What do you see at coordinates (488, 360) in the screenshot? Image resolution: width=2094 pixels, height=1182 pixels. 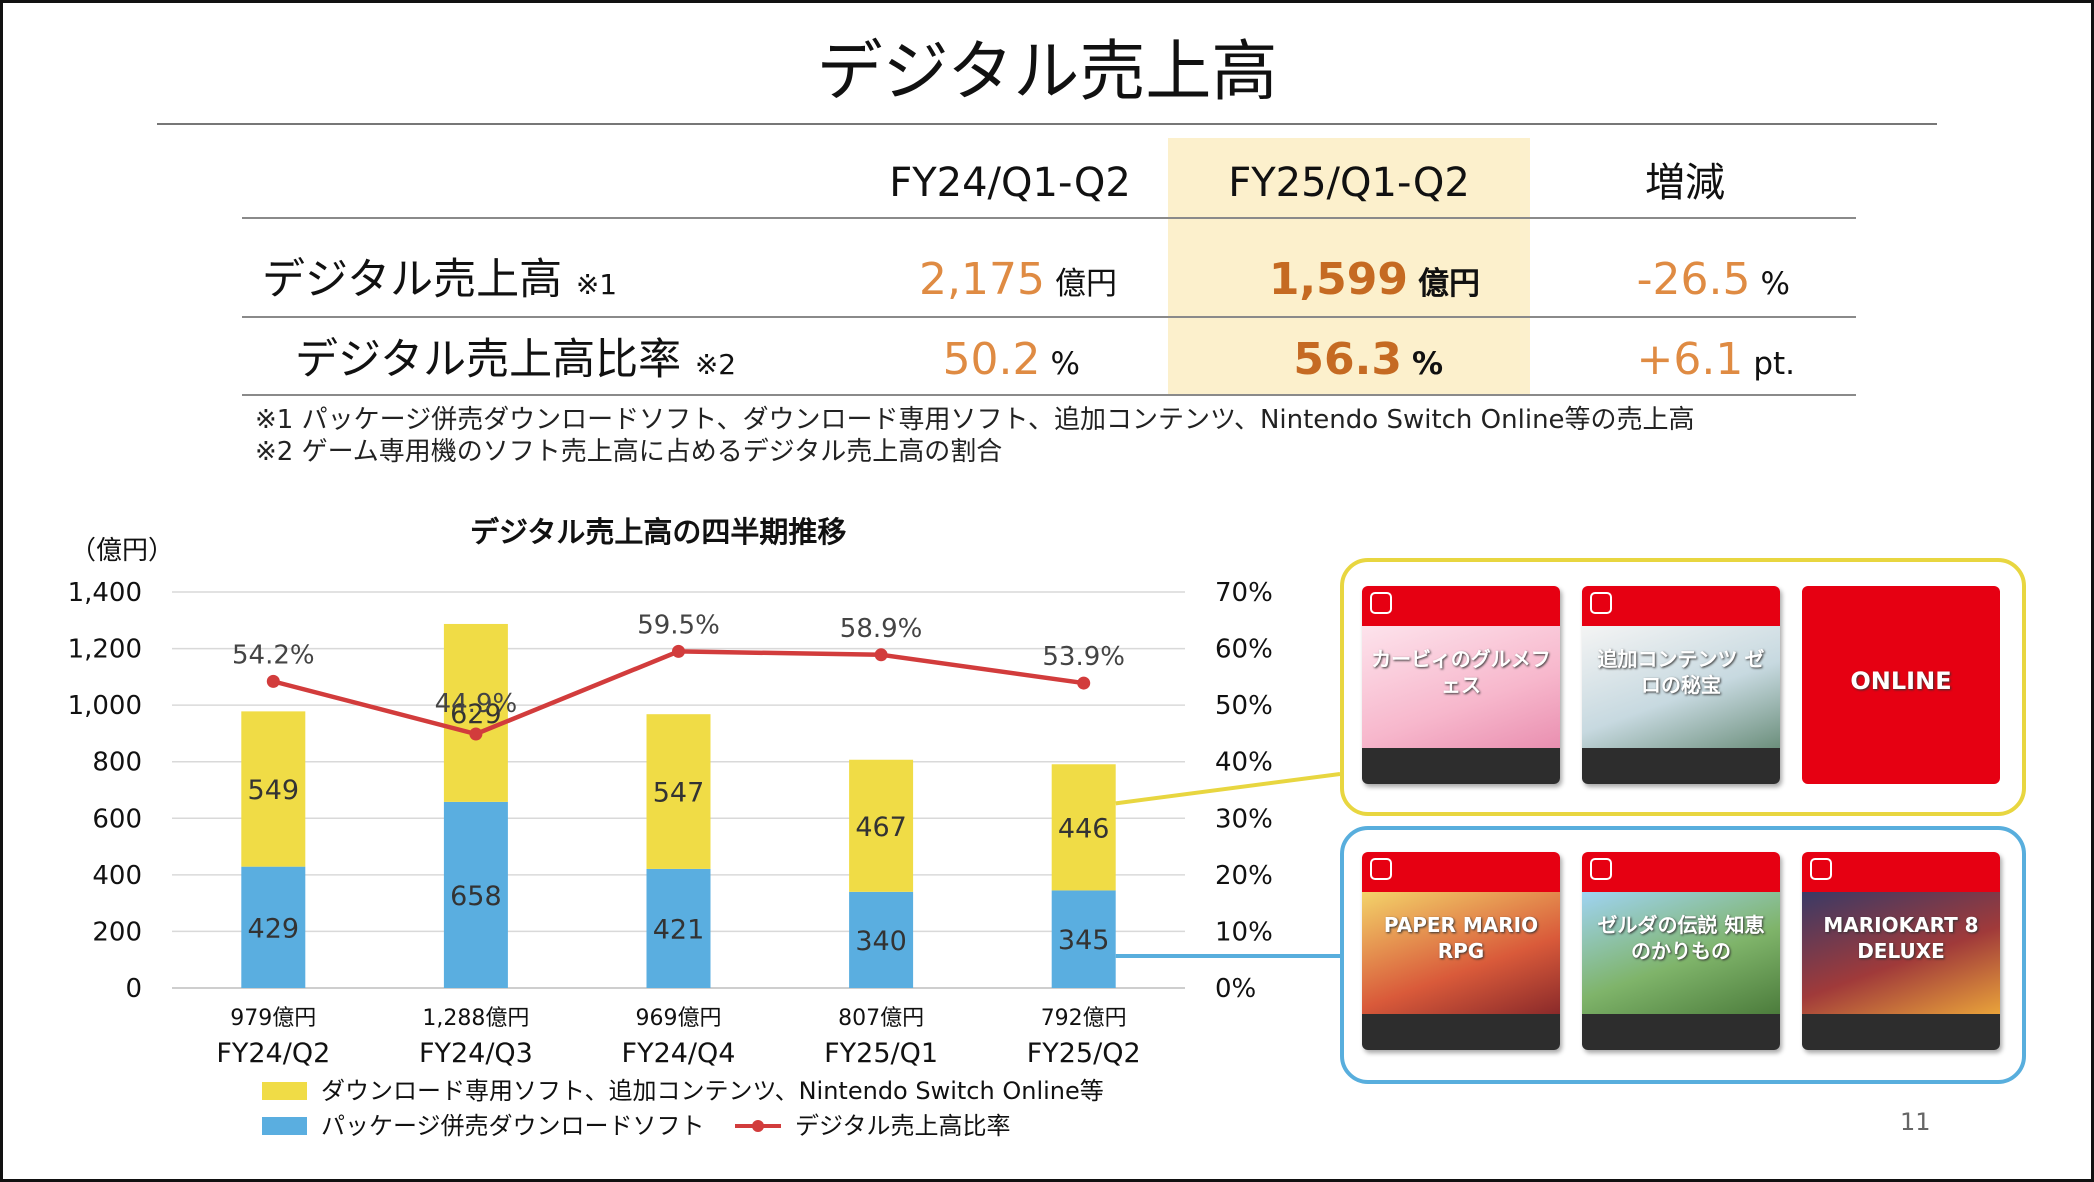 I see `row-label-text: デジタル売上高比率` at bounding box center [488, 360].